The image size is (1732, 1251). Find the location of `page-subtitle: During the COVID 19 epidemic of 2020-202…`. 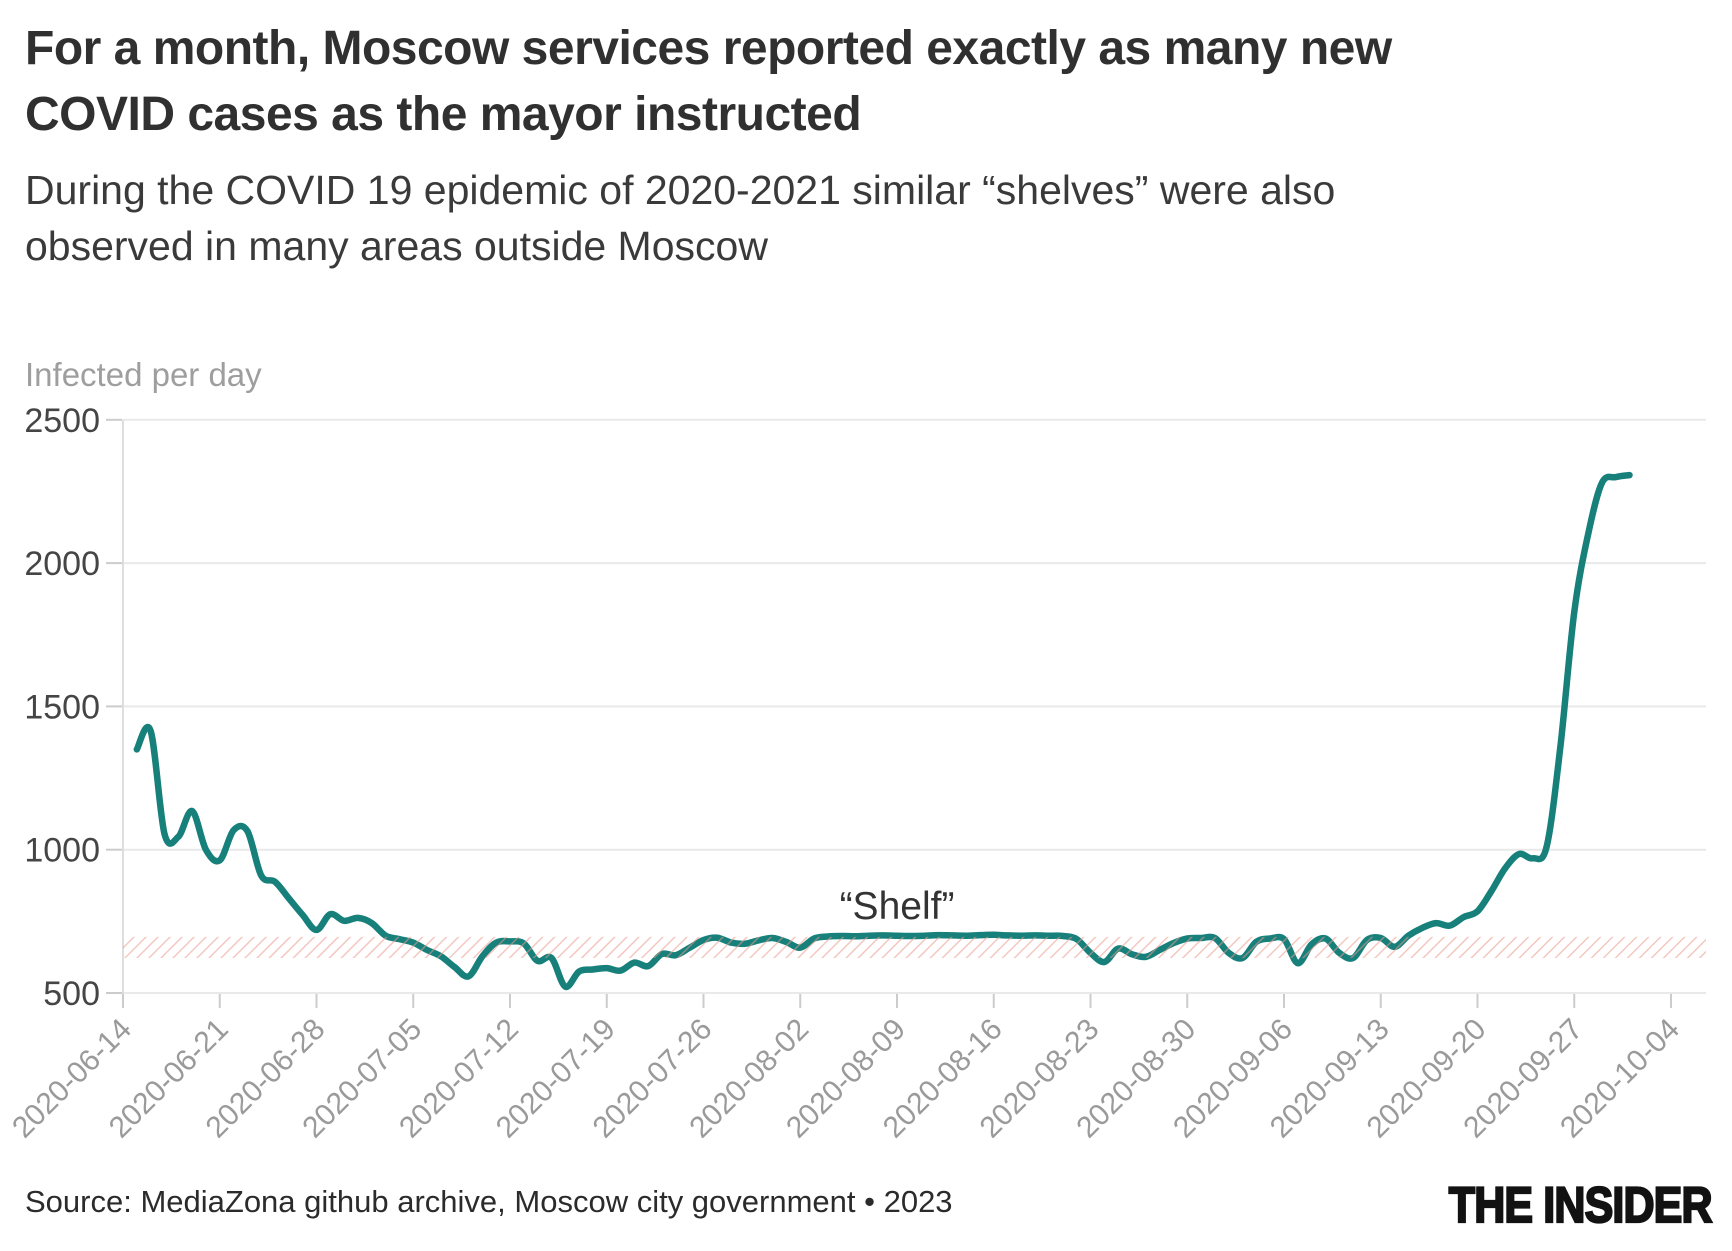

page-subtitle: During the COVID 19 epidemic of 2020-202… is located at coordinates (855, 218).